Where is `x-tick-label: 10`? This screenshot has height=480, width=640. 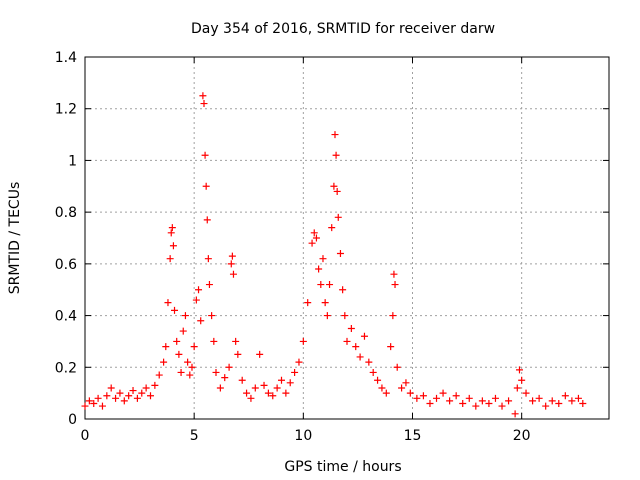 x-tick-label: 10 is located at coordinates (303, 436).